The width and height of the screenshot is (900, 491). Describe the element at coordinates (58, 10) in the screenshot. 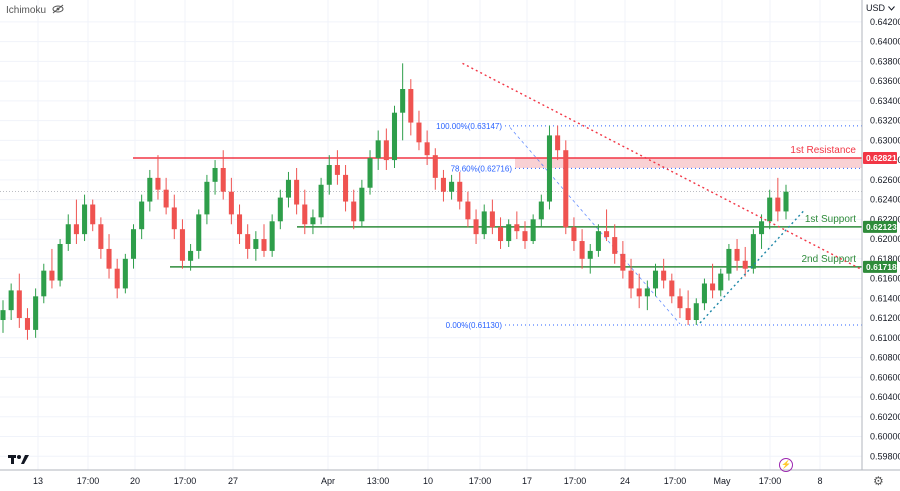

I see `eye-slash-icon` at that location.